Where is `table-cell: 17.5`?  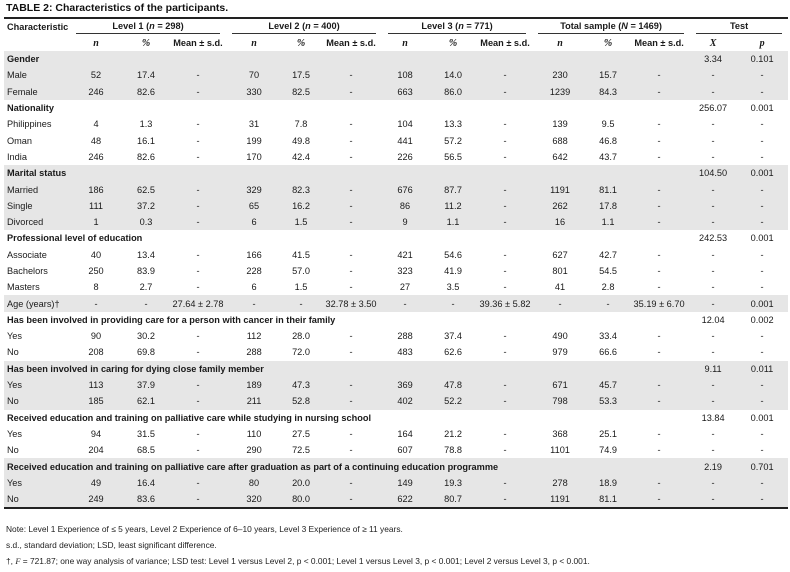 table-cell: 17.5 is located at coordinates (301, 75).